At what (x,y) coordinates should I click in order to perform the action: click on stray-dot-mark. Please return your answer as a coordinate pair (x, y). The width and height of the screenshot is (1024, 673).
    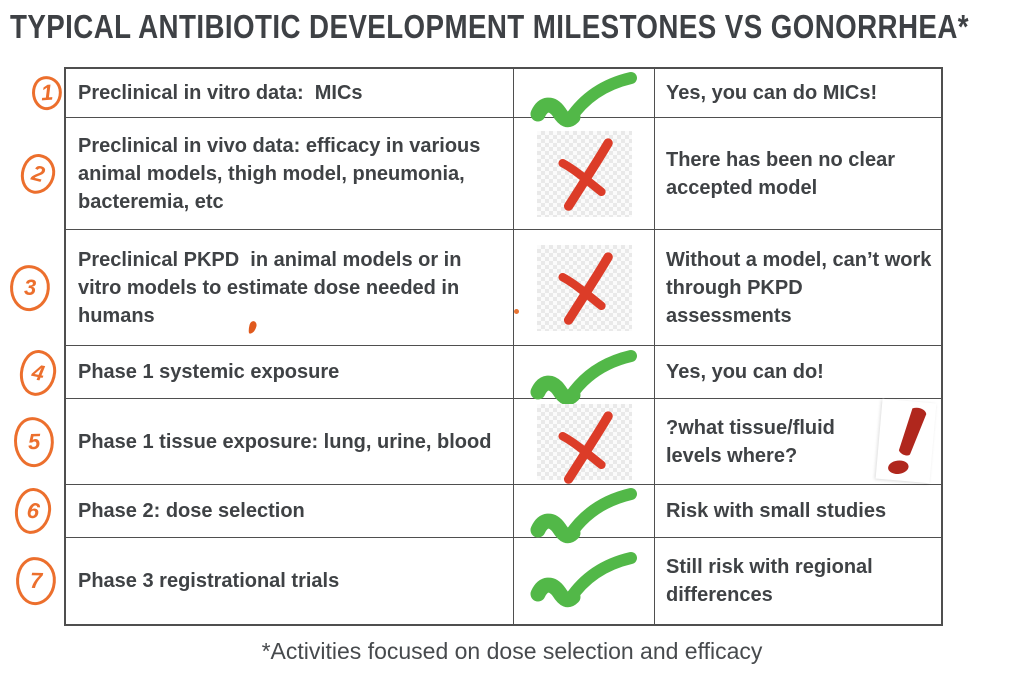
    Looking at the image, I should click on (516, 311).